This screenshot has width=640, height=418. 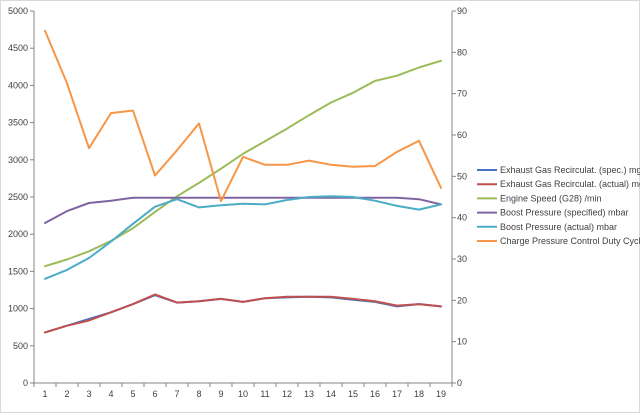 What do you see at coordinates (419, 394) in the screenshot?
I see `x-tick-label: 18` at bounding box center [419, 394].